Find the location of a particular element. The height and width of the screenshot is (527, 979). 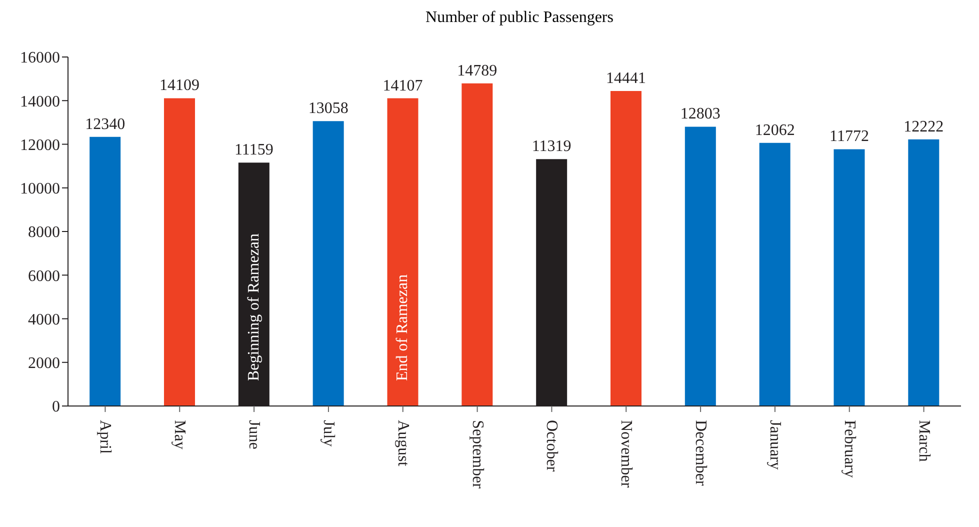

data-label: 11319 is located at coordinates (552, 147).